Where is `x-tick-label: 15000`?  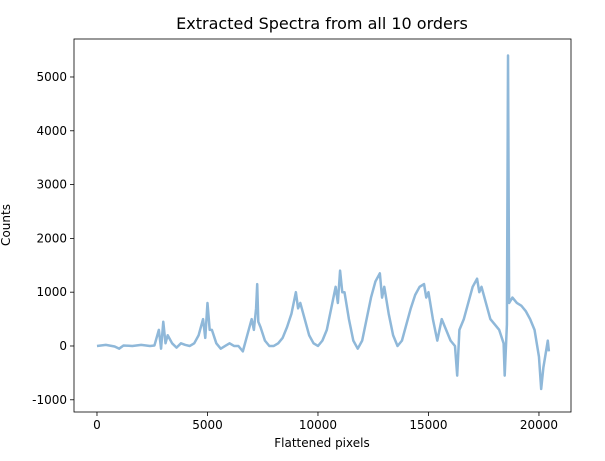
x-tick-label: 15000 is located at coordinates (428, 425).